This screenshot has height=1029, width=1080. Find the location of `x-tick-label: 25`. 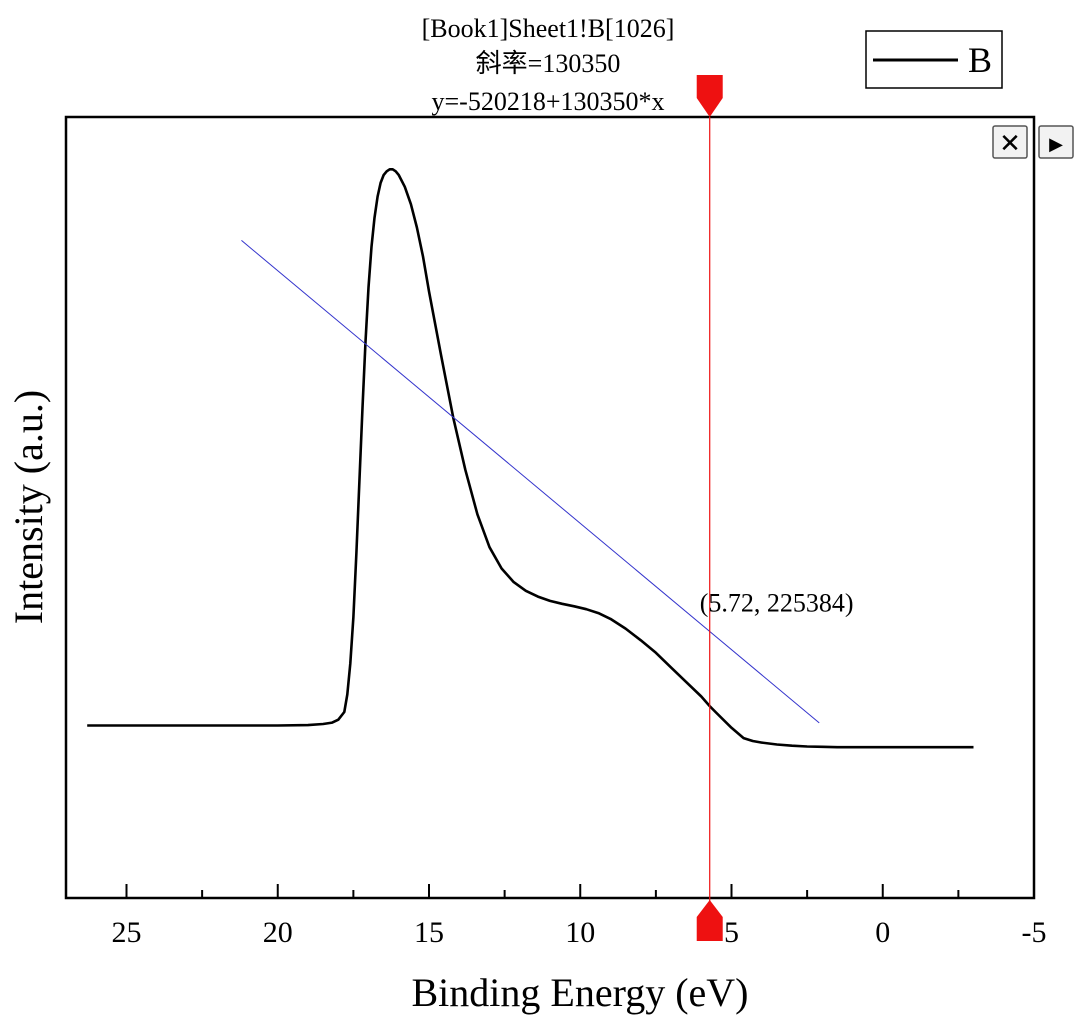

x-tick-label: 25 is located at coordinates (127, 932).